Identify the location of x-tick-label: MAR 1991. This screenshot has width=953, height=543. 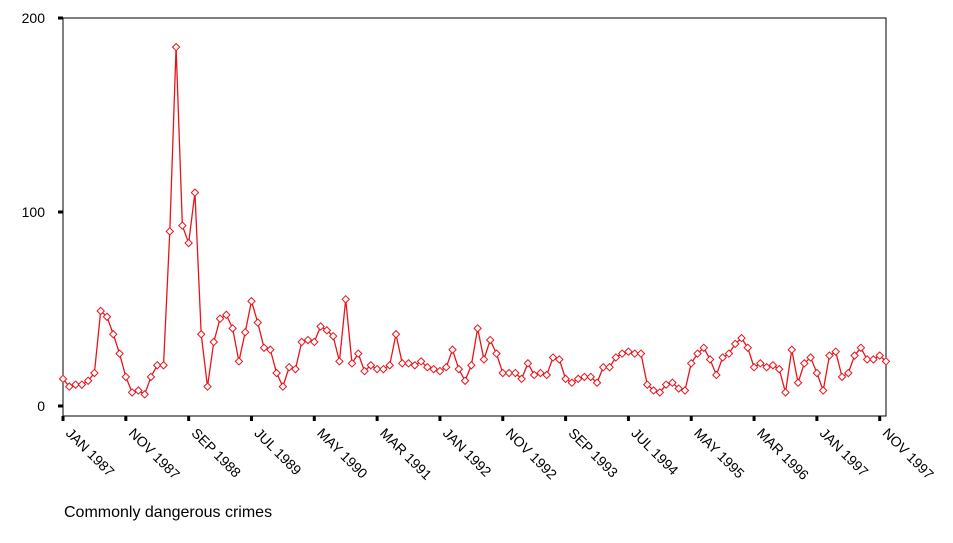
(406, 454).